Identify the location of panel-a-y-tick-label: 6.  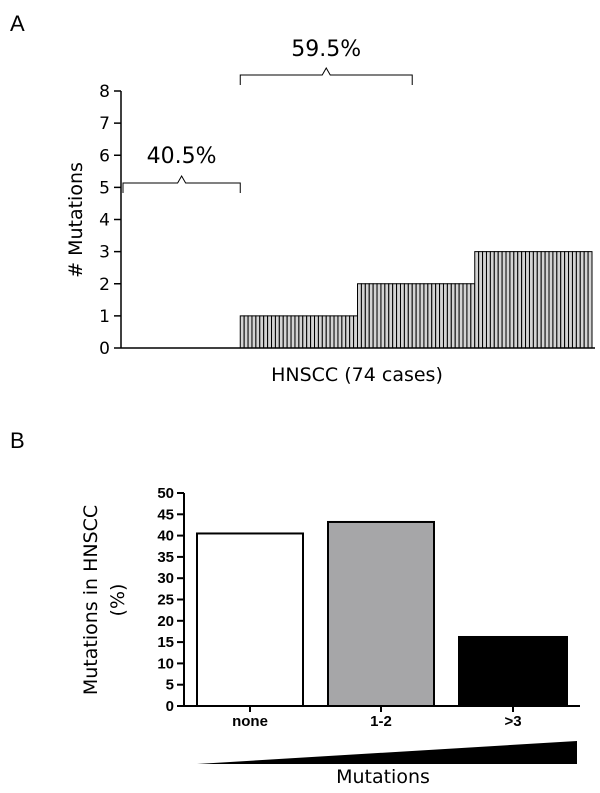
(104, 156).